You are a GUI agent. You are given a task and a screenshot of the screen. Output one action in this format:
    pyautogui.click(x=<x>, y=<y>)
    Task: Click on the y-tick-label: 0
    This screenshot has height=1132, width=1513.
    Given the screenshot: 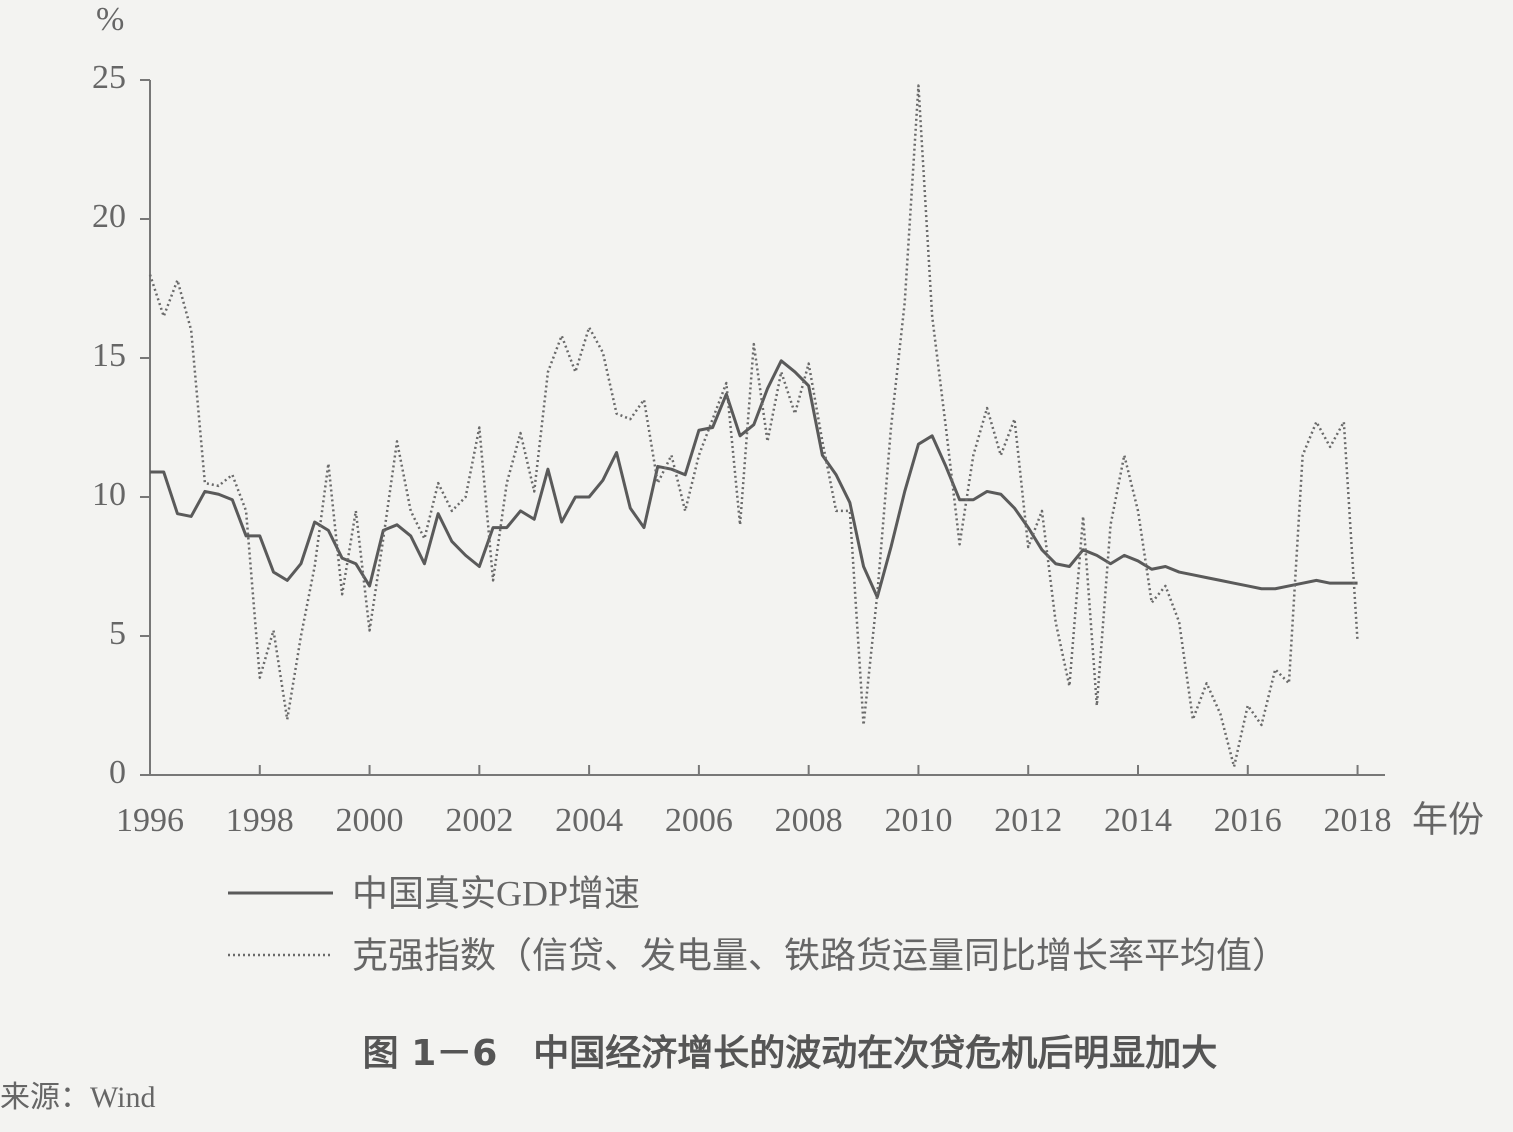 What is the action you would take?
    pyautogui.click(x=117, y=772)
    